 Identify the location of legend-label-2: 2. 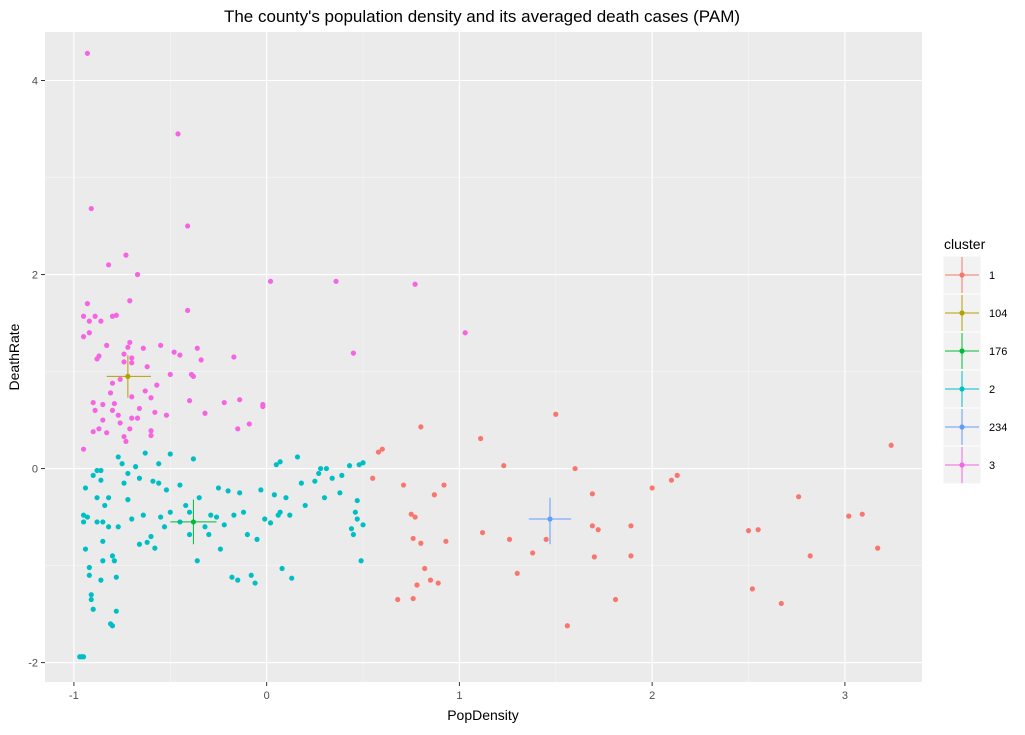
(992, 390).